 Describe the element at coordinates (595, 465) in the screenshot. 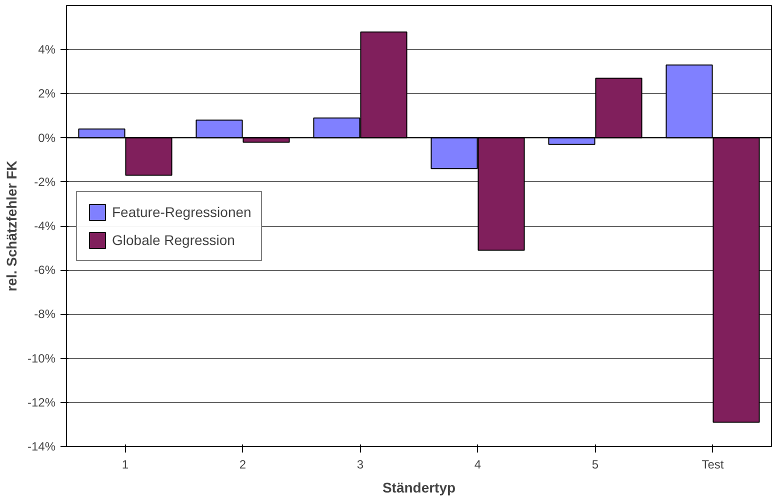

I see `x-tick-label: 5` at that location.